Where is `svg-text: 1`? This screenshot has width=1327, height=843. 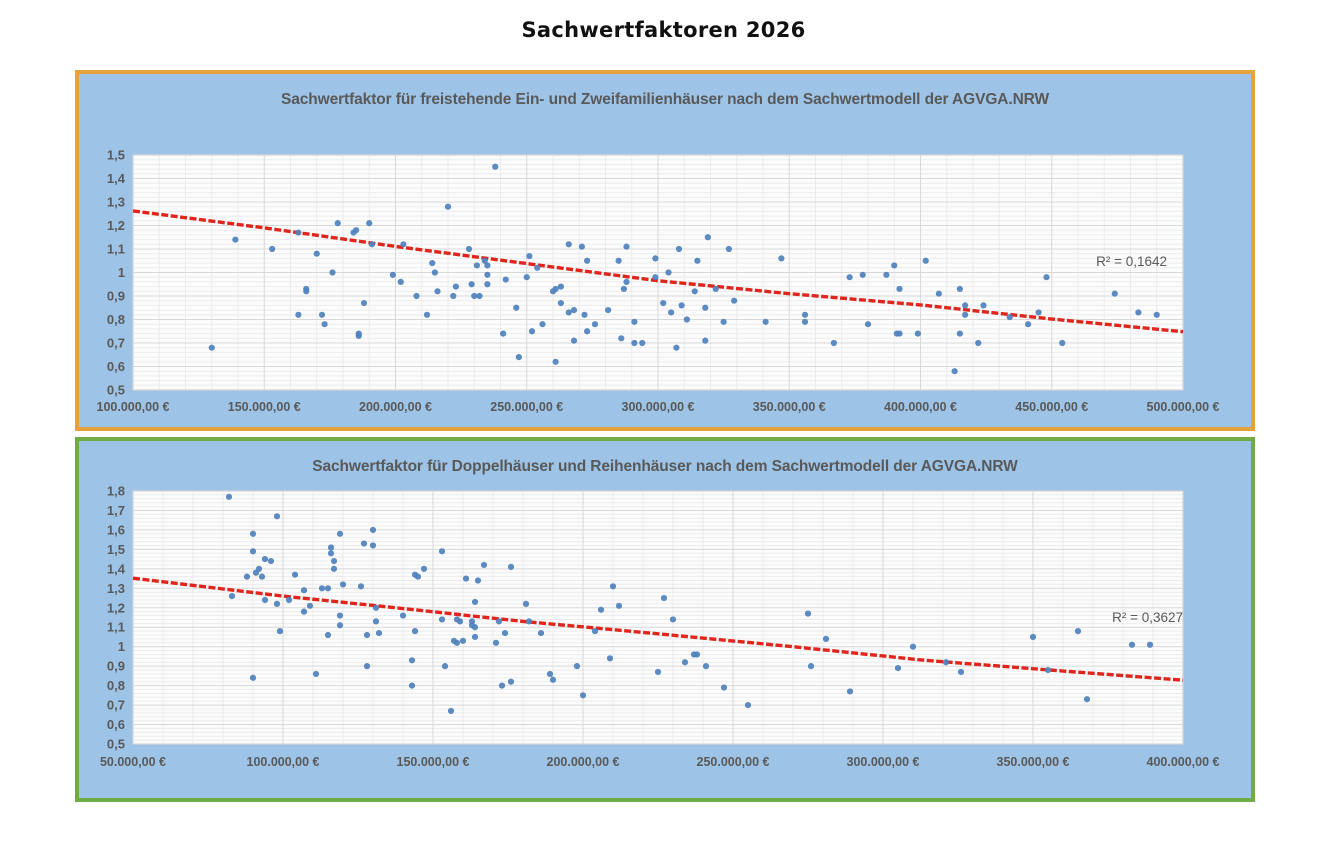
svg-text: 1 is located at coordinates (121, 646).